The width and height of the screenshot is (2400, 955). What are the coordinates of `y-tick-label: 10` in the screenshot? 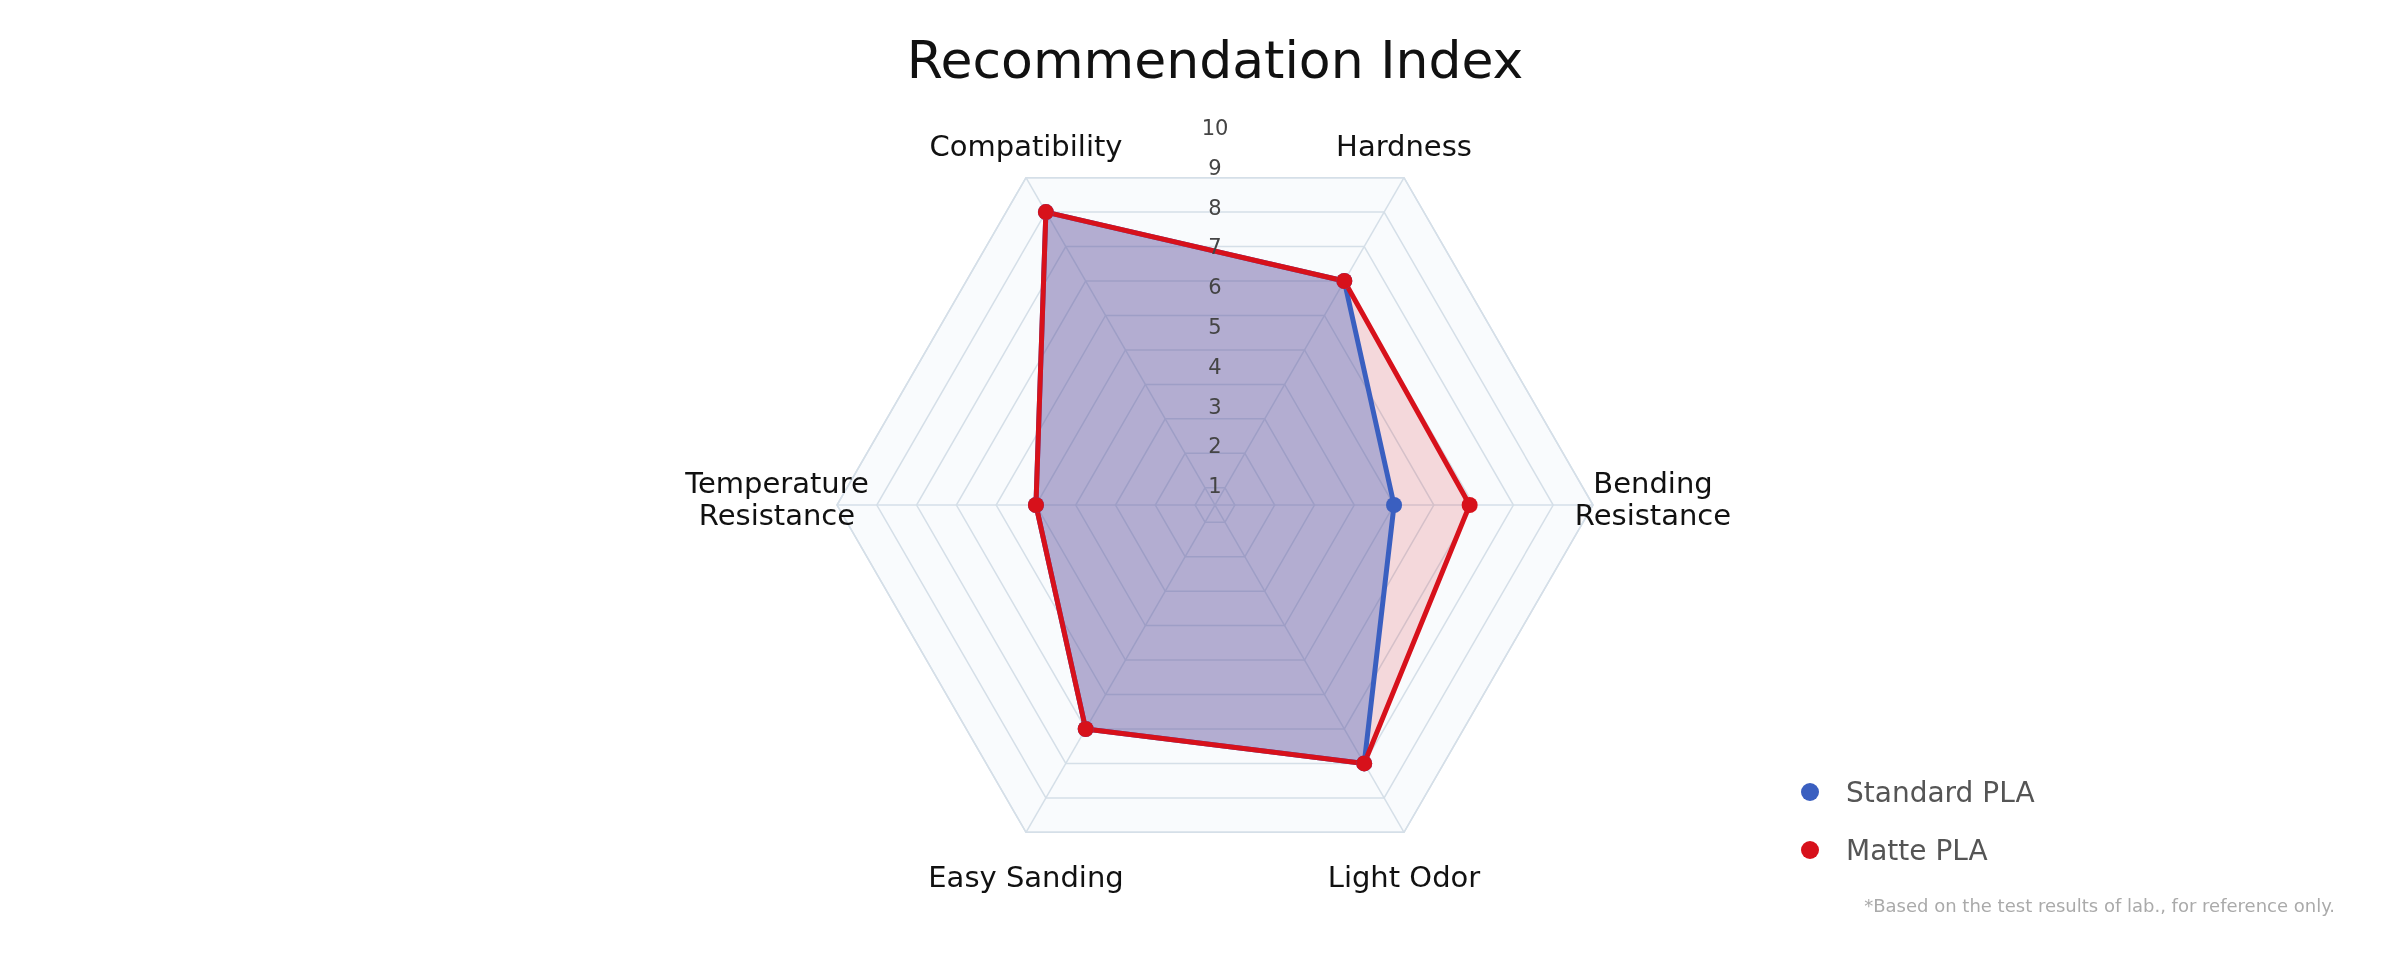 It's located at (1215, 128).